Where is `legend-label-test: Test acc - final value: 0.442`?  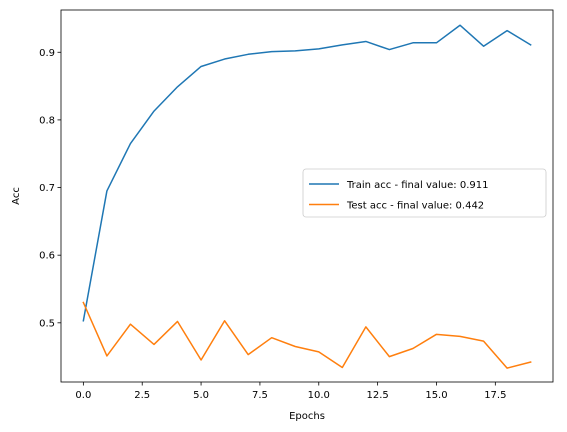
legend-label-test: Test acc - final value: 0.442 is located at coordinates (415, 206).